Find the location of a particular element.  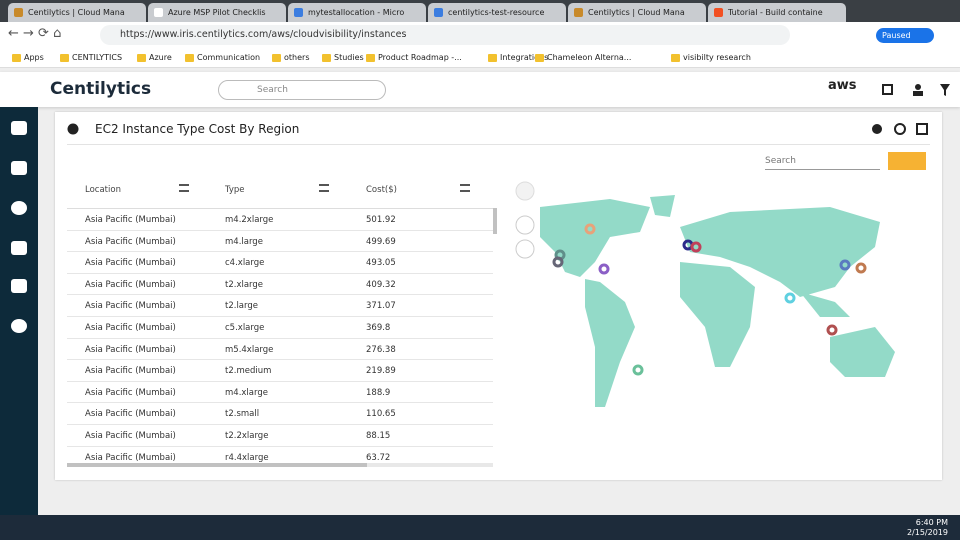

table-cell: 276.38 is located at coordinates (381, 349).